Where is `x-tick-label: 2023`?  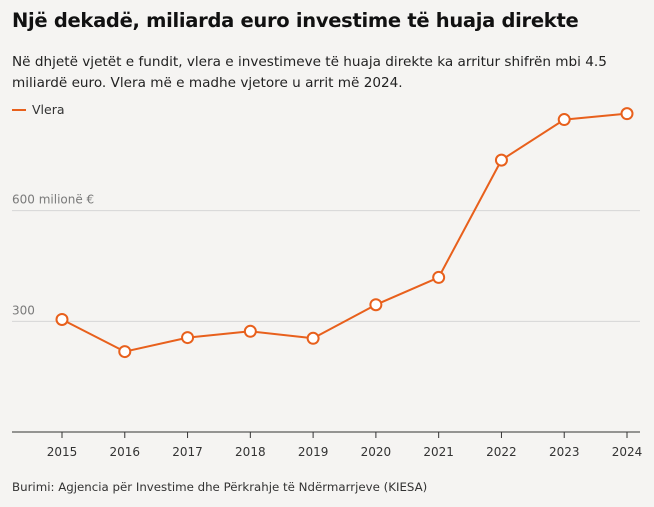 x-tick-label: 2023 is located at coordinates (564, 452).